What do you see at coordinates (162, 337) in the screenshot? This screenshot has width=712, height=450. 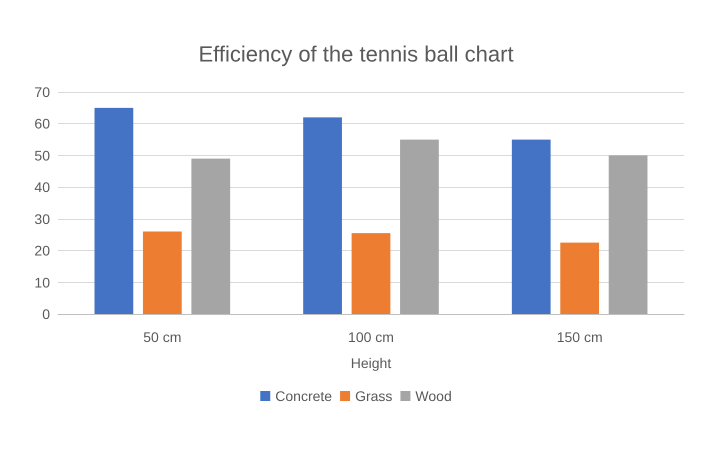 I see `x-tick-label: 50 cm` at bounding box center [162, 337].